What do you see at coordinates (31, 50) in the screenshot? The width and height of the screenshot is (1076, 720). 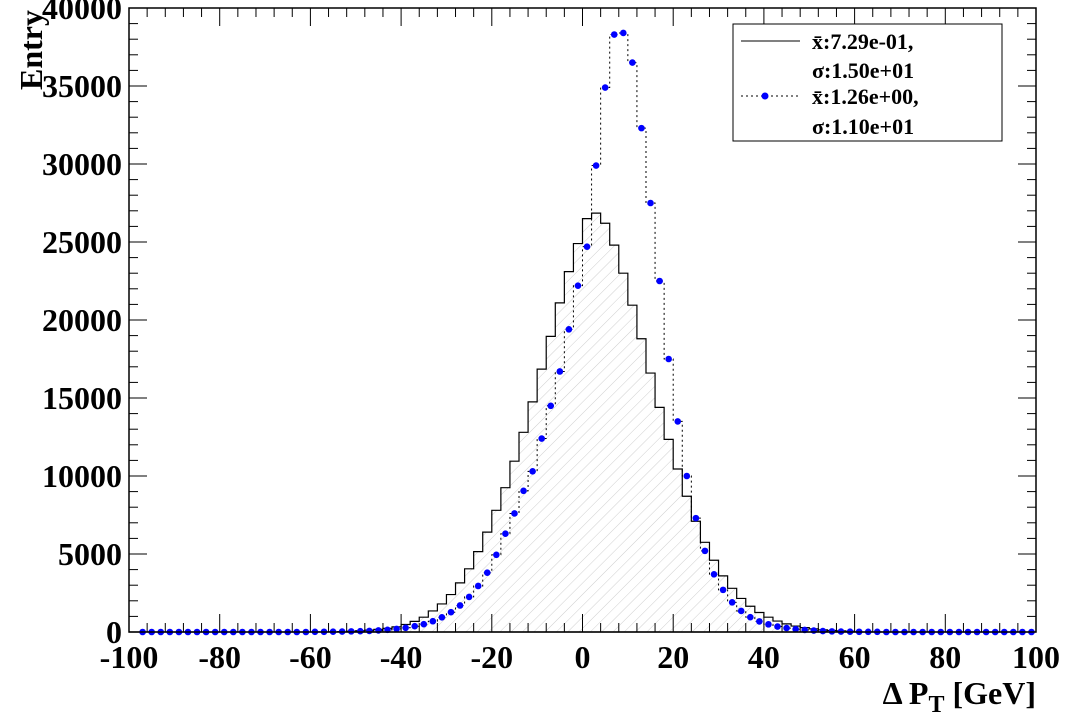 I see `y-axis-title: Entry` at bounding box center [31, 50].